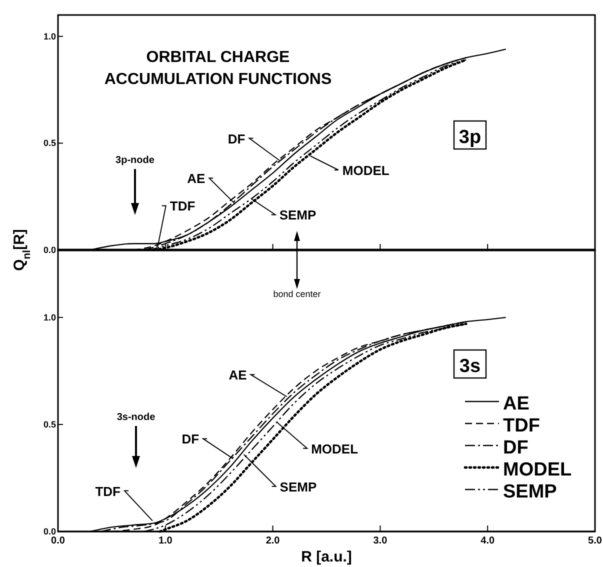  Describe the element at coordinates (380, 541) in the screenshot. I see `x-tick-label: 3.0` at that location.